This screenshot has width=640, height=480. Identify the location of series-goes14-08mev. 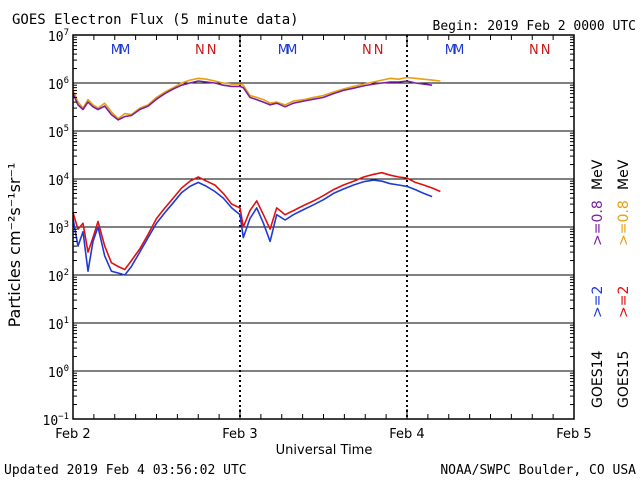
(252, 100).